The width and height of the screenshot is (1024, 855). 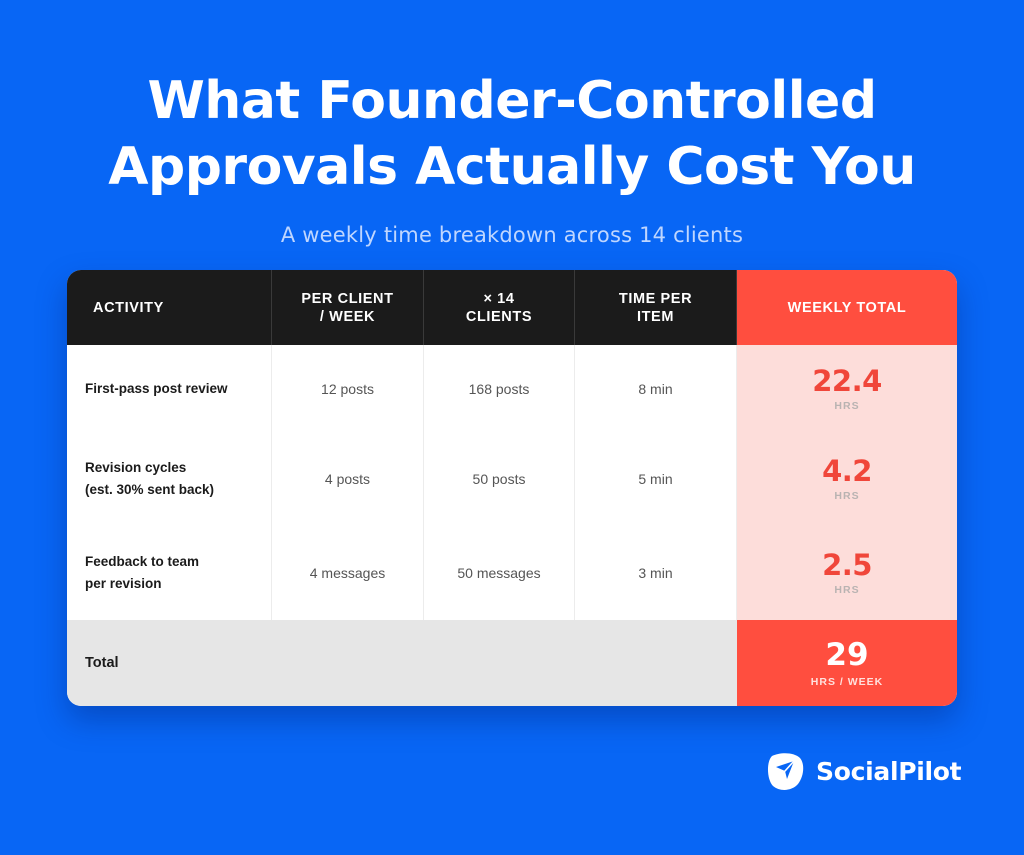 What do you see at coordinates (847, 307) in the screenshot?
I see `column-header-weekly-total: WEEKLY TOTAL` at bounding box center [847, 307].